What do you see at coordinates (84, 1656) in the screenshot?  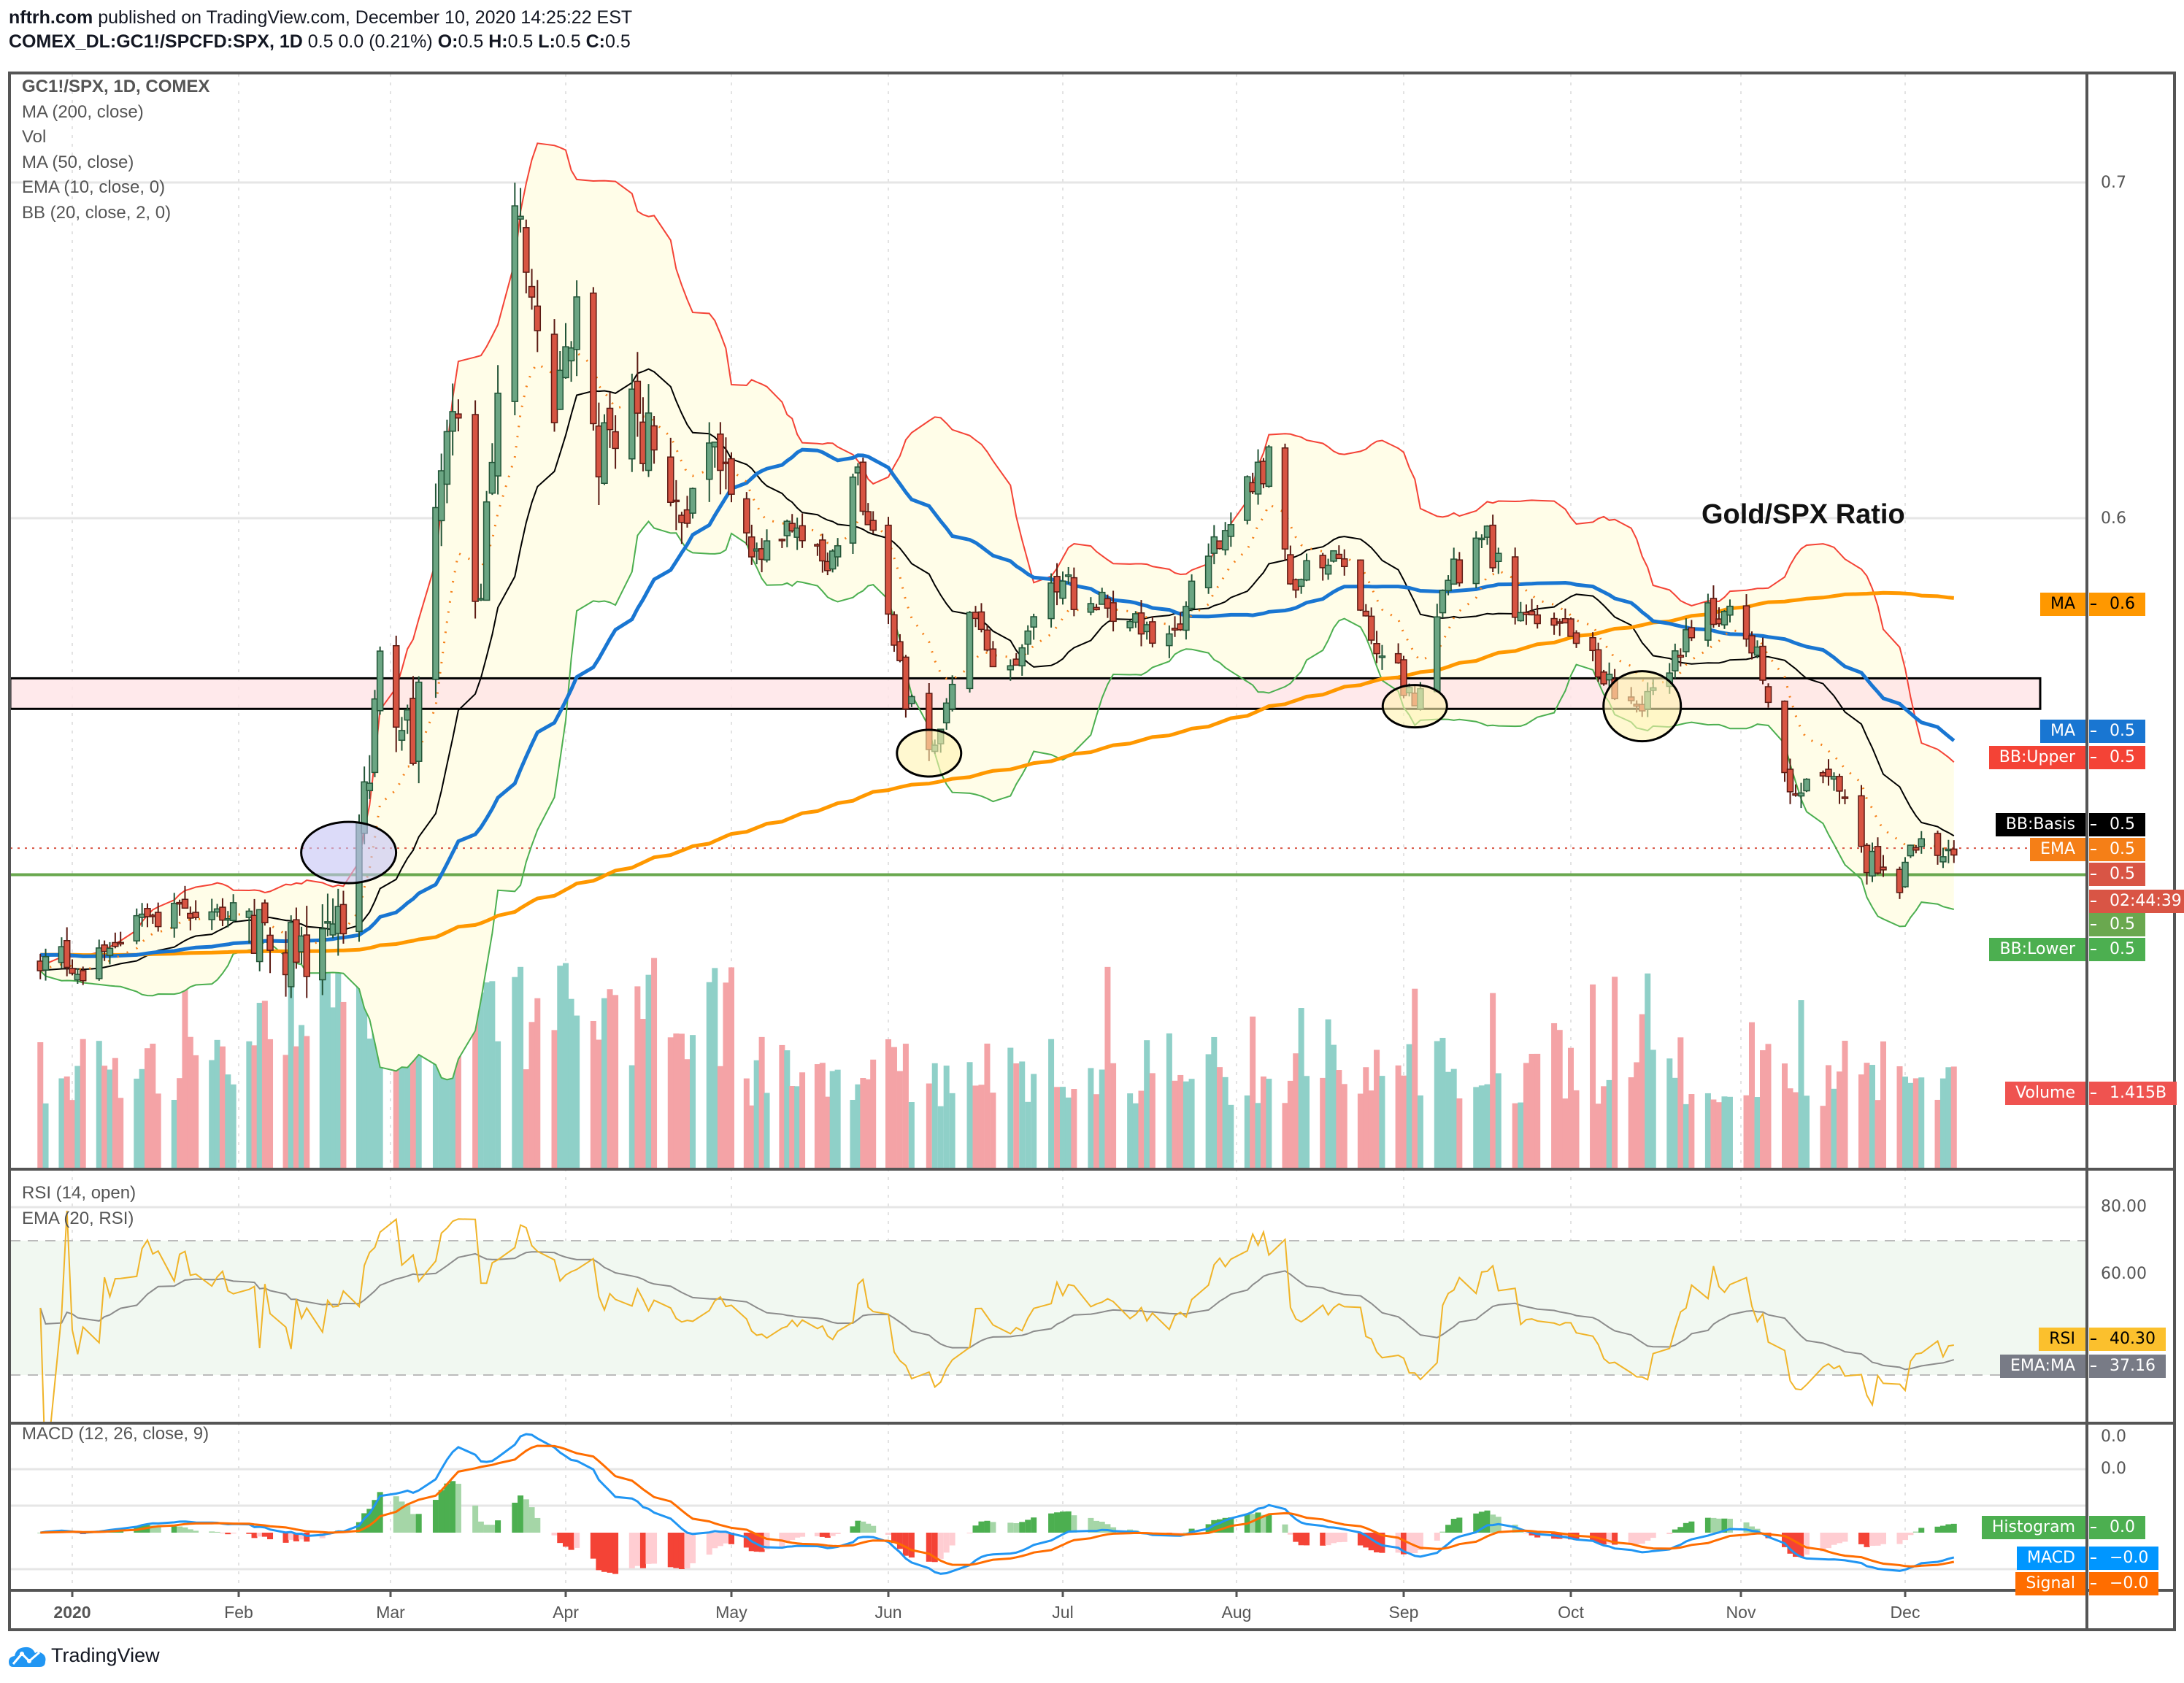 I see `tradingview-logo: TradingView` at bounding box center [84, 1656].